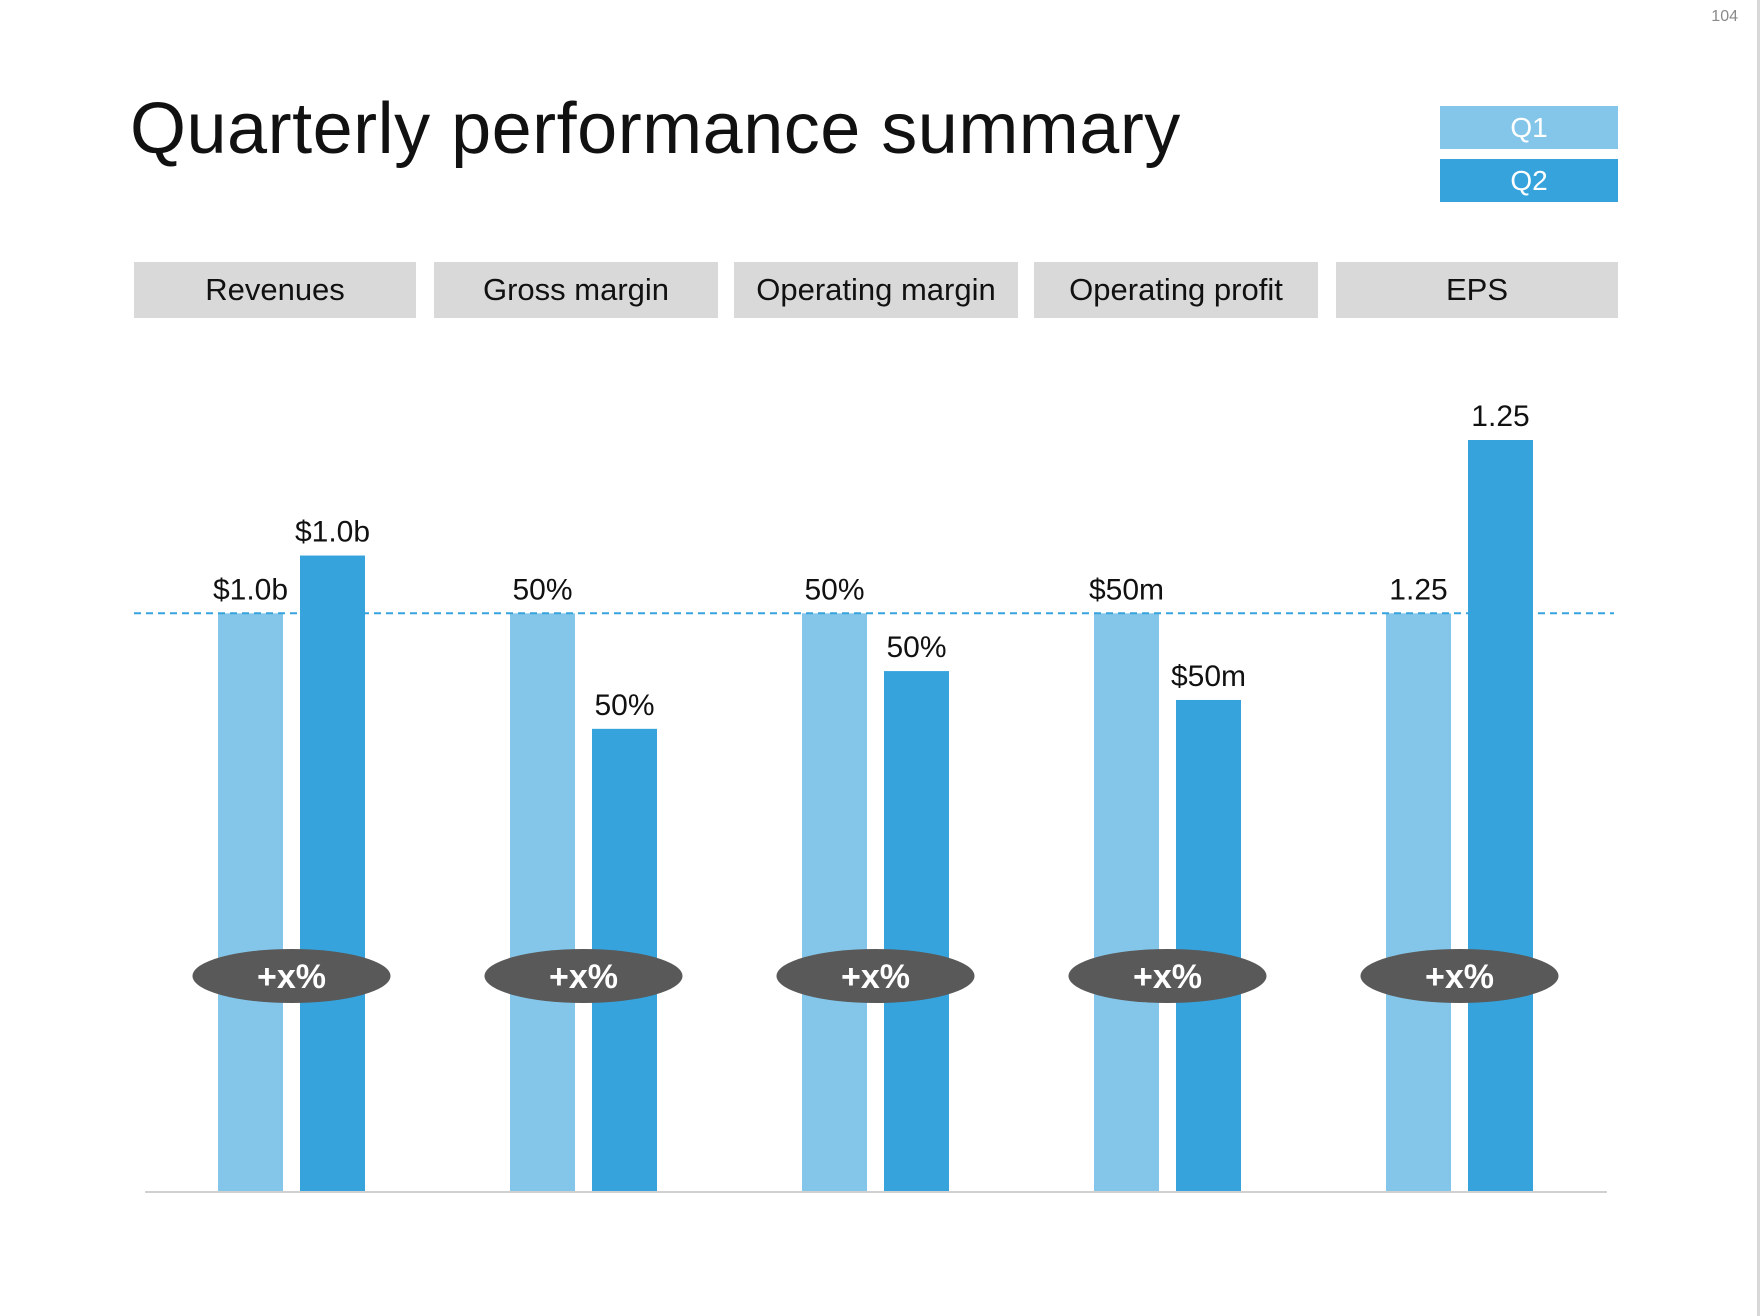  I want to click on chart-legend: Q1 Q2, so click(1529, 159).